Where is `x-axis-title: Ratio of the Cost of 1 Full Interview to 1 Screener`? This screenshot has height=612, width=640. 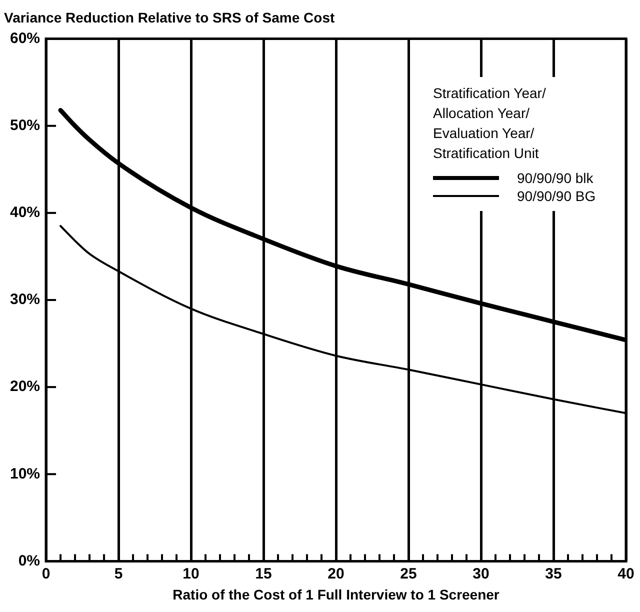
x-axis-title: Ratio of the Cost of 1 Full Interview to 1 Screener is located at coordinates (336, 594).